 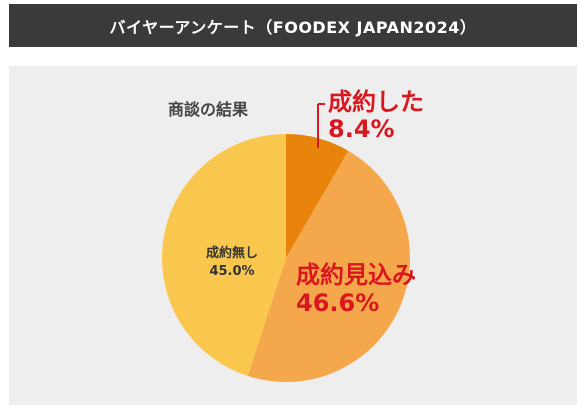 I want to click on header-bar: バイヤーアンケート（FOODEX JAPAN2024）, so click(x=293, y=25).